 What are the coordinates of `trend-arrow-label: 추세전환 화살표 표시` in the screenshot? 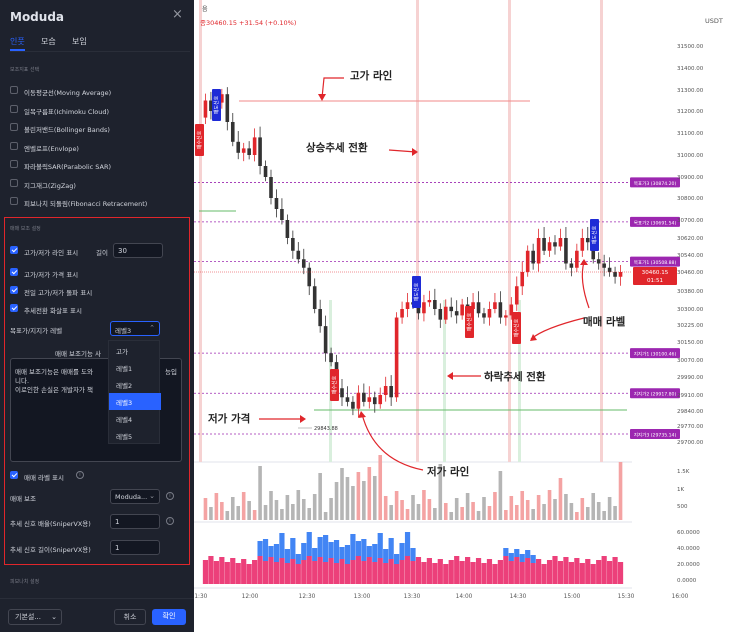 It's located at (53, 311).